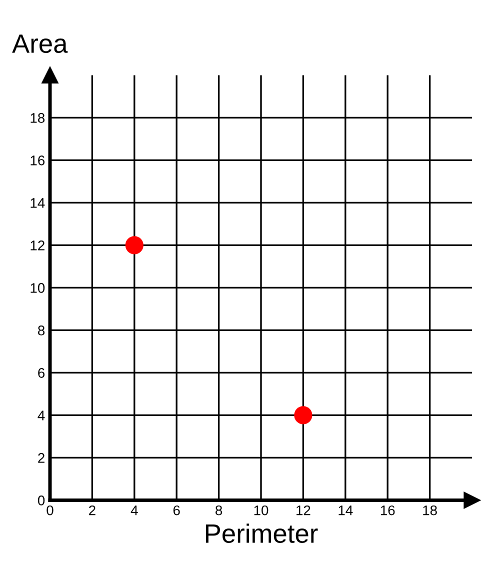  Describe the element at coordinates (387, 510) in the screenshot. I see `x-tick-label: 16` at that location.